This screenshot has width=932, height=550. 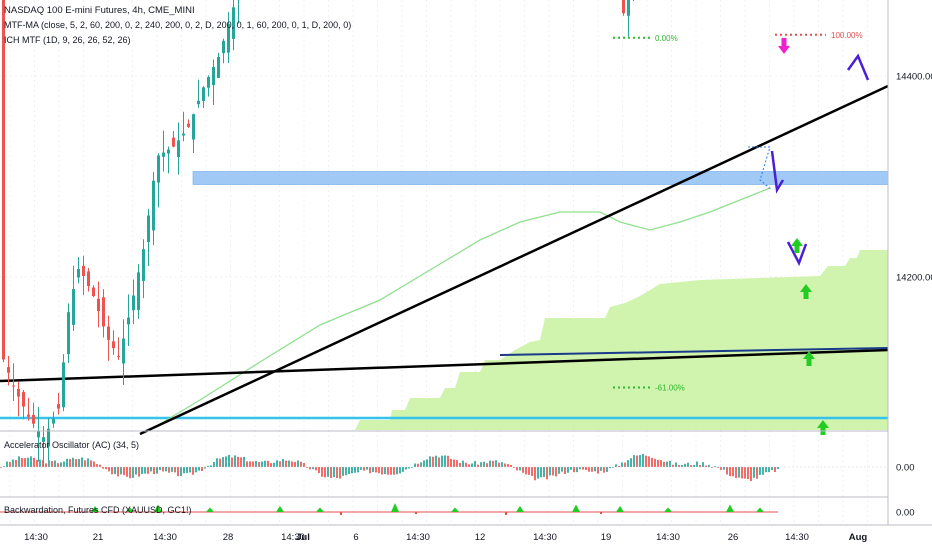 I want to click on x-tick-label: 28, so click(x=228, y=537).